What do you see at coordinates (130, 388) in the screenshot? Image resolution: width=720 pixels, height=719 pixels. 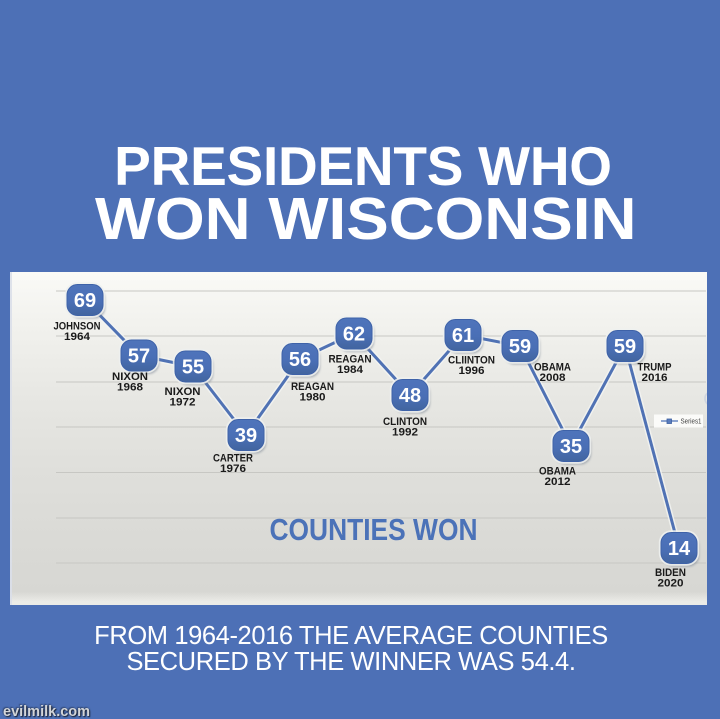 I see `svg-text: 1968` at bounding box center [130, 388].